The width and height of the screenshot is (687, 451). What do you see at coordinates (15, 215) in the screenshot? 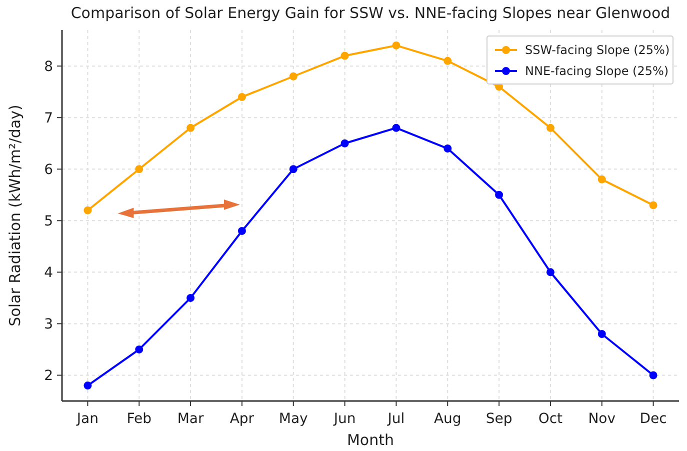
I see `y-axis-title: Solar Radiation (kWh/m²/day)` at bounding box center [15, 215].